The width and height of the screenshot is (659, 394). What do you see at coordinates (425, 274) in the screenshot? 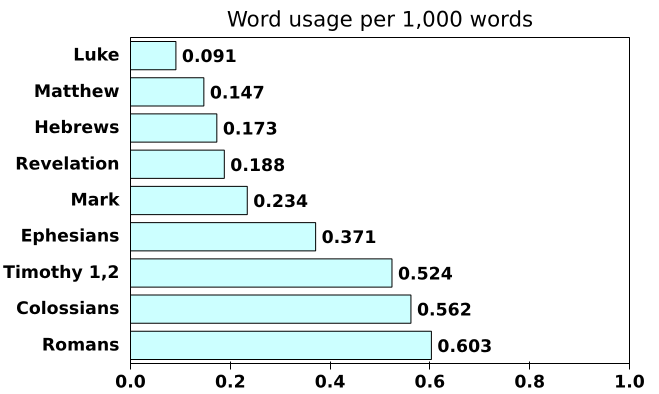
I see `data-label: 0.524` at bounding box center [425, 274].